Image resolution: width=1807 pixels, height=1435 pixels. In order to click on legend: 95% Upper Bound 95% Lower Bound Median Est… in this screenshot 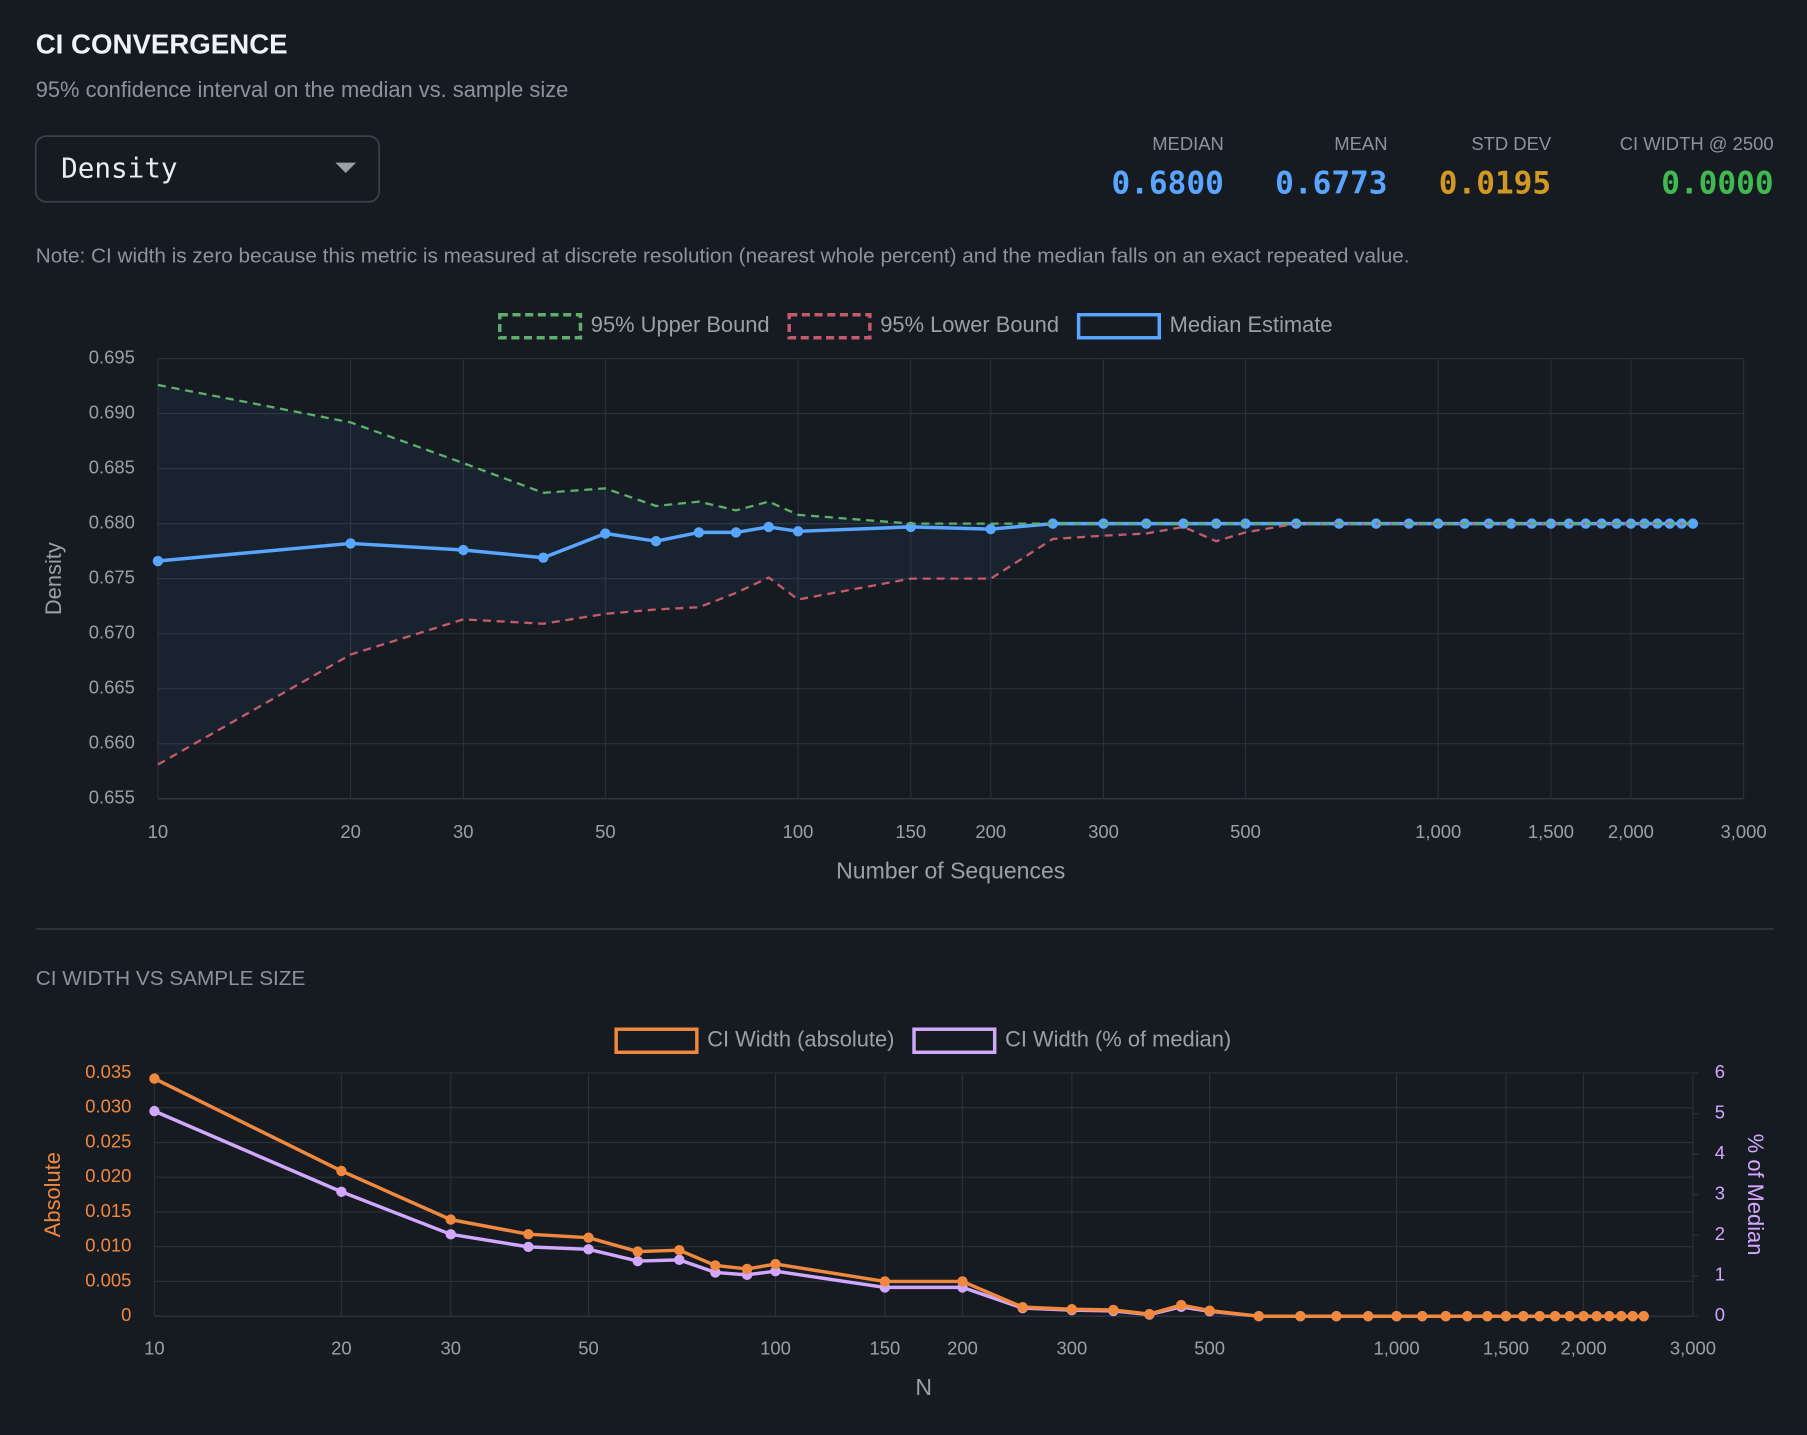, I will do `click(915, 326)`.